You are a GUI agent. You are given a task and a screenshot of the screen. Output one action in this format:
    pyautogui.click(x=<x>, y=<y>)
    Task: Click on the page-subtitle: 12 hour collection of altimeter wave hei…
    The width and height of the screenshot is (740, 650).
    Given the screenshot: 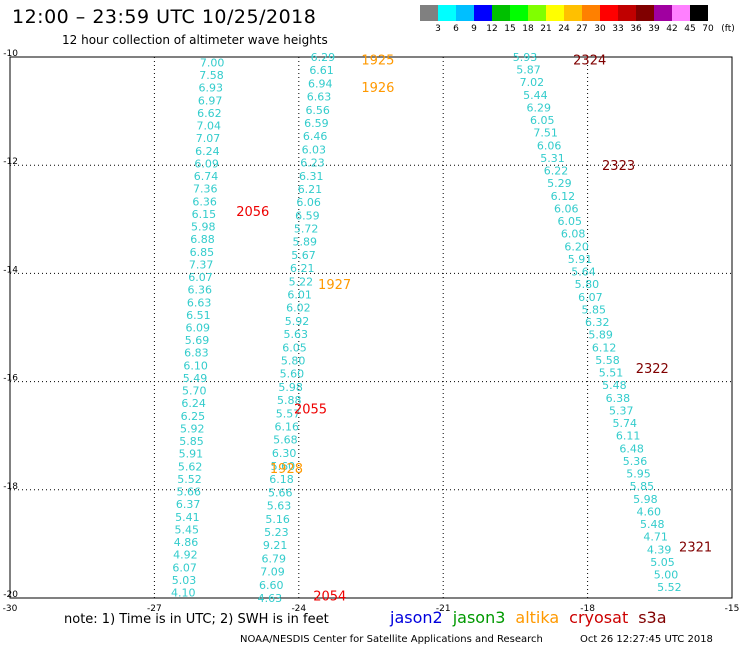 What is the action you would take?
    pyautogui.click(x=195, y=40)
    